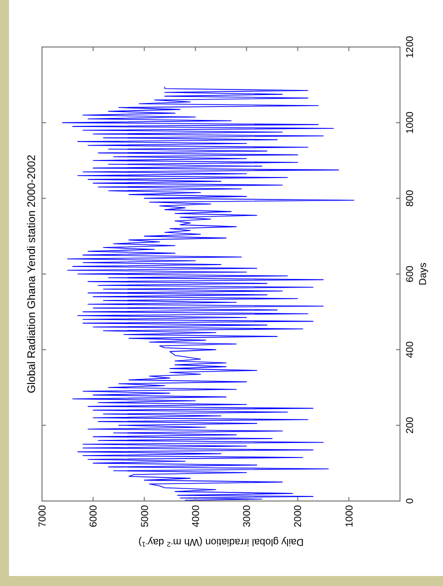 Image resolution: width=443 pixels, height=586 pixels. I want to click on y-tick-label: 1000, so click(410, 122).